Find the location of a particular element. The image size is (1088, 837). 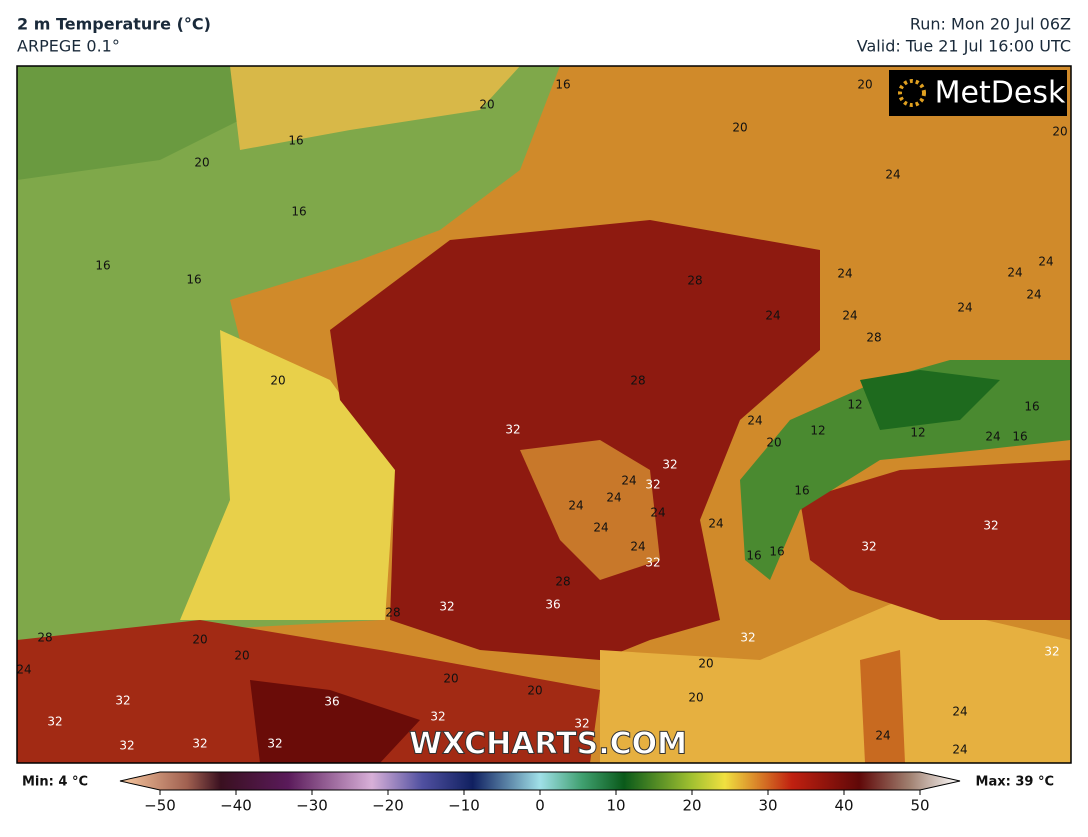

colorbar-tick-label: −10 is located at coordinates (464, 806).